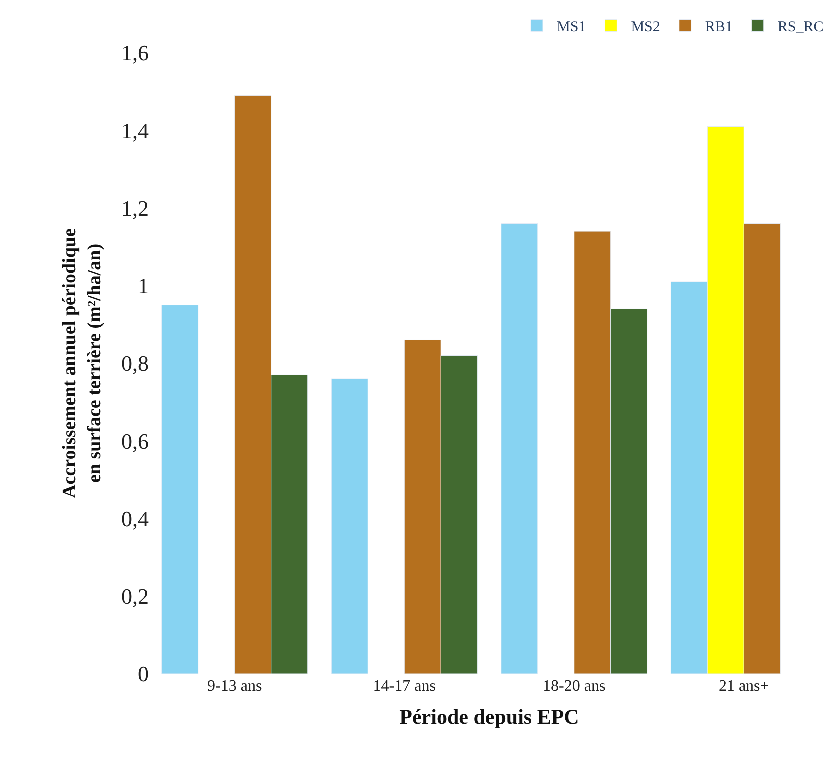 The width and height of the screenshot is (839, 764). Describe the element at coordinates (135, 53) in the screenshot. I see `y-tick-label: 1,6` at that location.